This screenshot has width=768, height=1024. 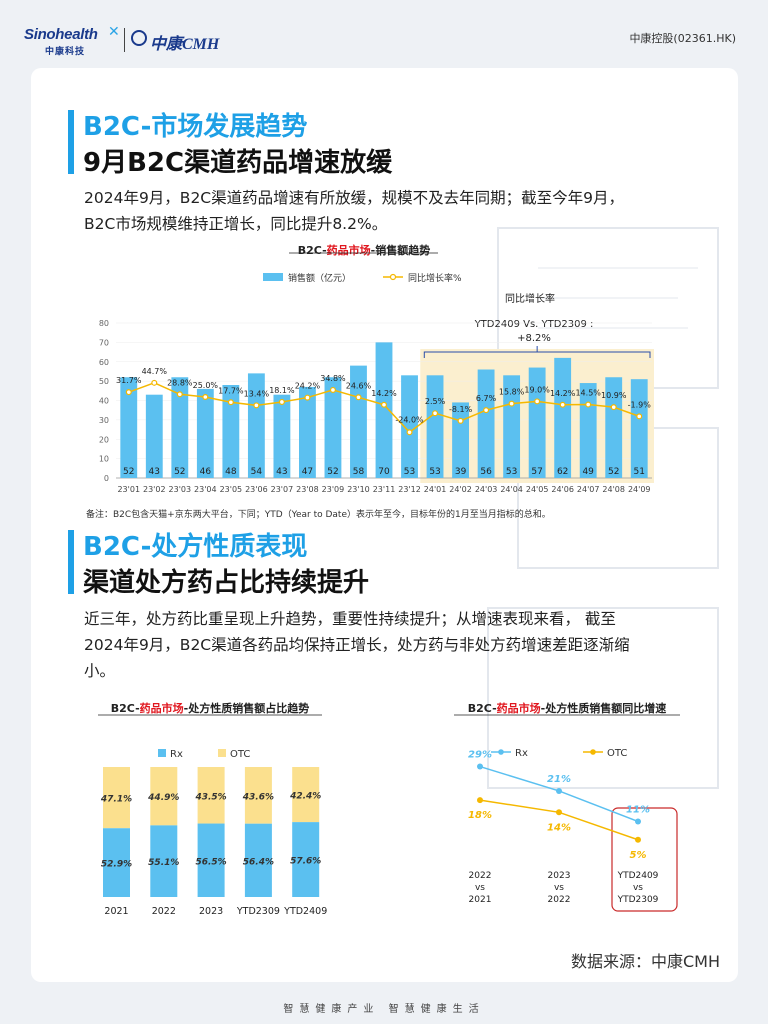 I want to click on chart1-xtick-label: 23'02, so click(x=154, y=489).